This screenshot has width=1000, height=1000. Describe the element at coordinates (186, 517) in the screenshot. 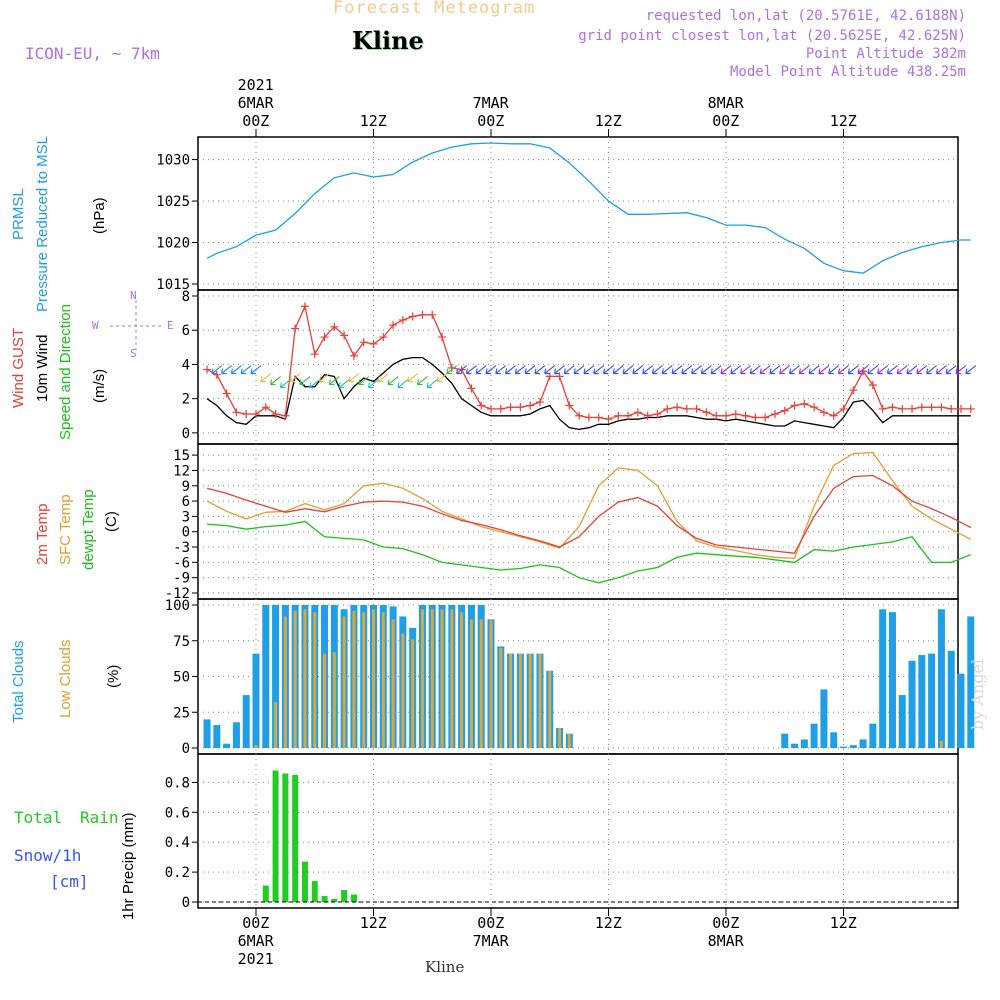

I see `ytick-label-panel-2: 3` at that location.